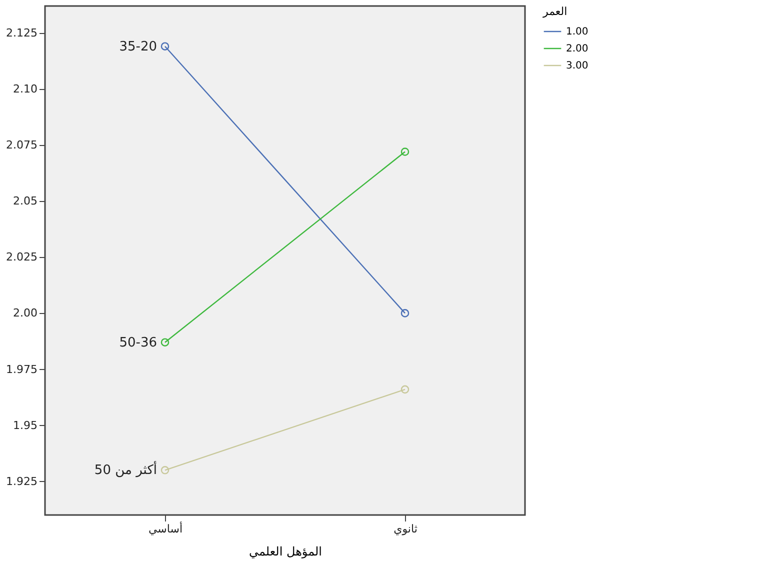 This screenshot has width=778, height=588. What do you see at coordinates (22, 481) in the screenshot?
I see `y-tick-label: 1.925` at bounding box center [22, 481].